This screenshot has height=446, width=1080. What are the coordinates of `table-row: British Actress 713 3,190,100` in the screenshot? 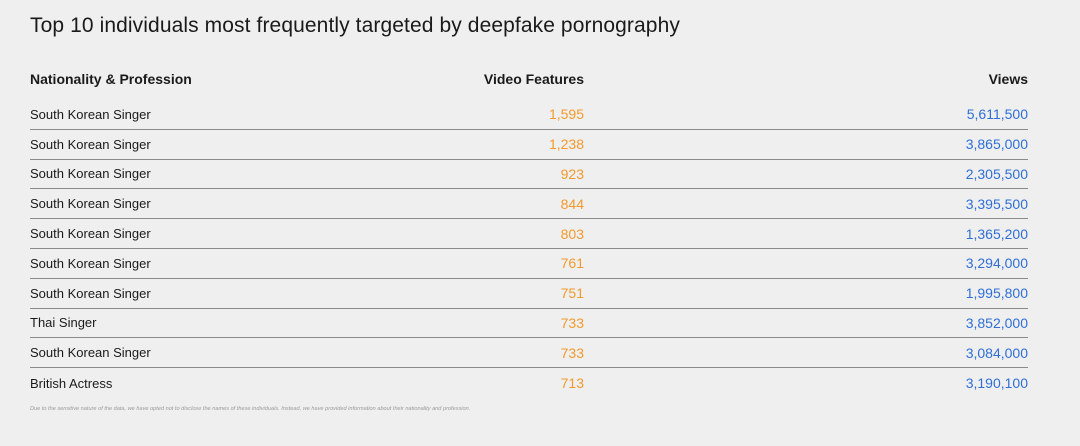 It's located at (529, 383).